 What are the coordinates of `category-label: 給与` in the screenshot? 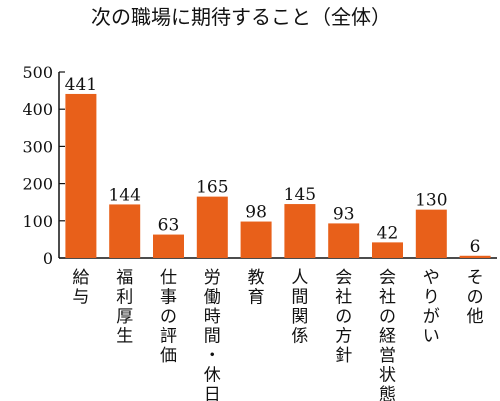 It's located at (80, 288).